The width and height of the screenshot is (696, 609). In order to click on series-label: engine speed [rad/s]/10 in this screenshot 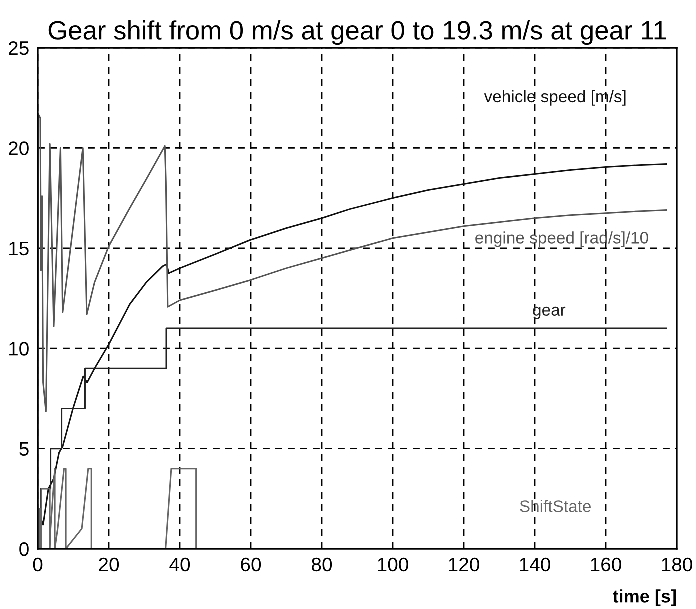, I will do `click(562, 240)`.